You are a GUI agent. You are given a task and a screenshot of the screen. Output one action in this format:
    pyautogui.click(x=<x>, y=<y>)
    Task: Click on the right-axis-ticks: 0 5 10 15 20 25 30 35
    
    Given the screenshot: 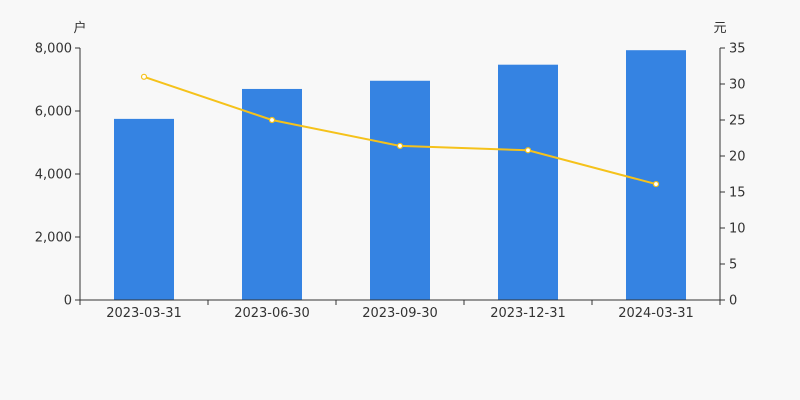 What is the action you would take?
    pyautogui.click(x=733, y=175)
    